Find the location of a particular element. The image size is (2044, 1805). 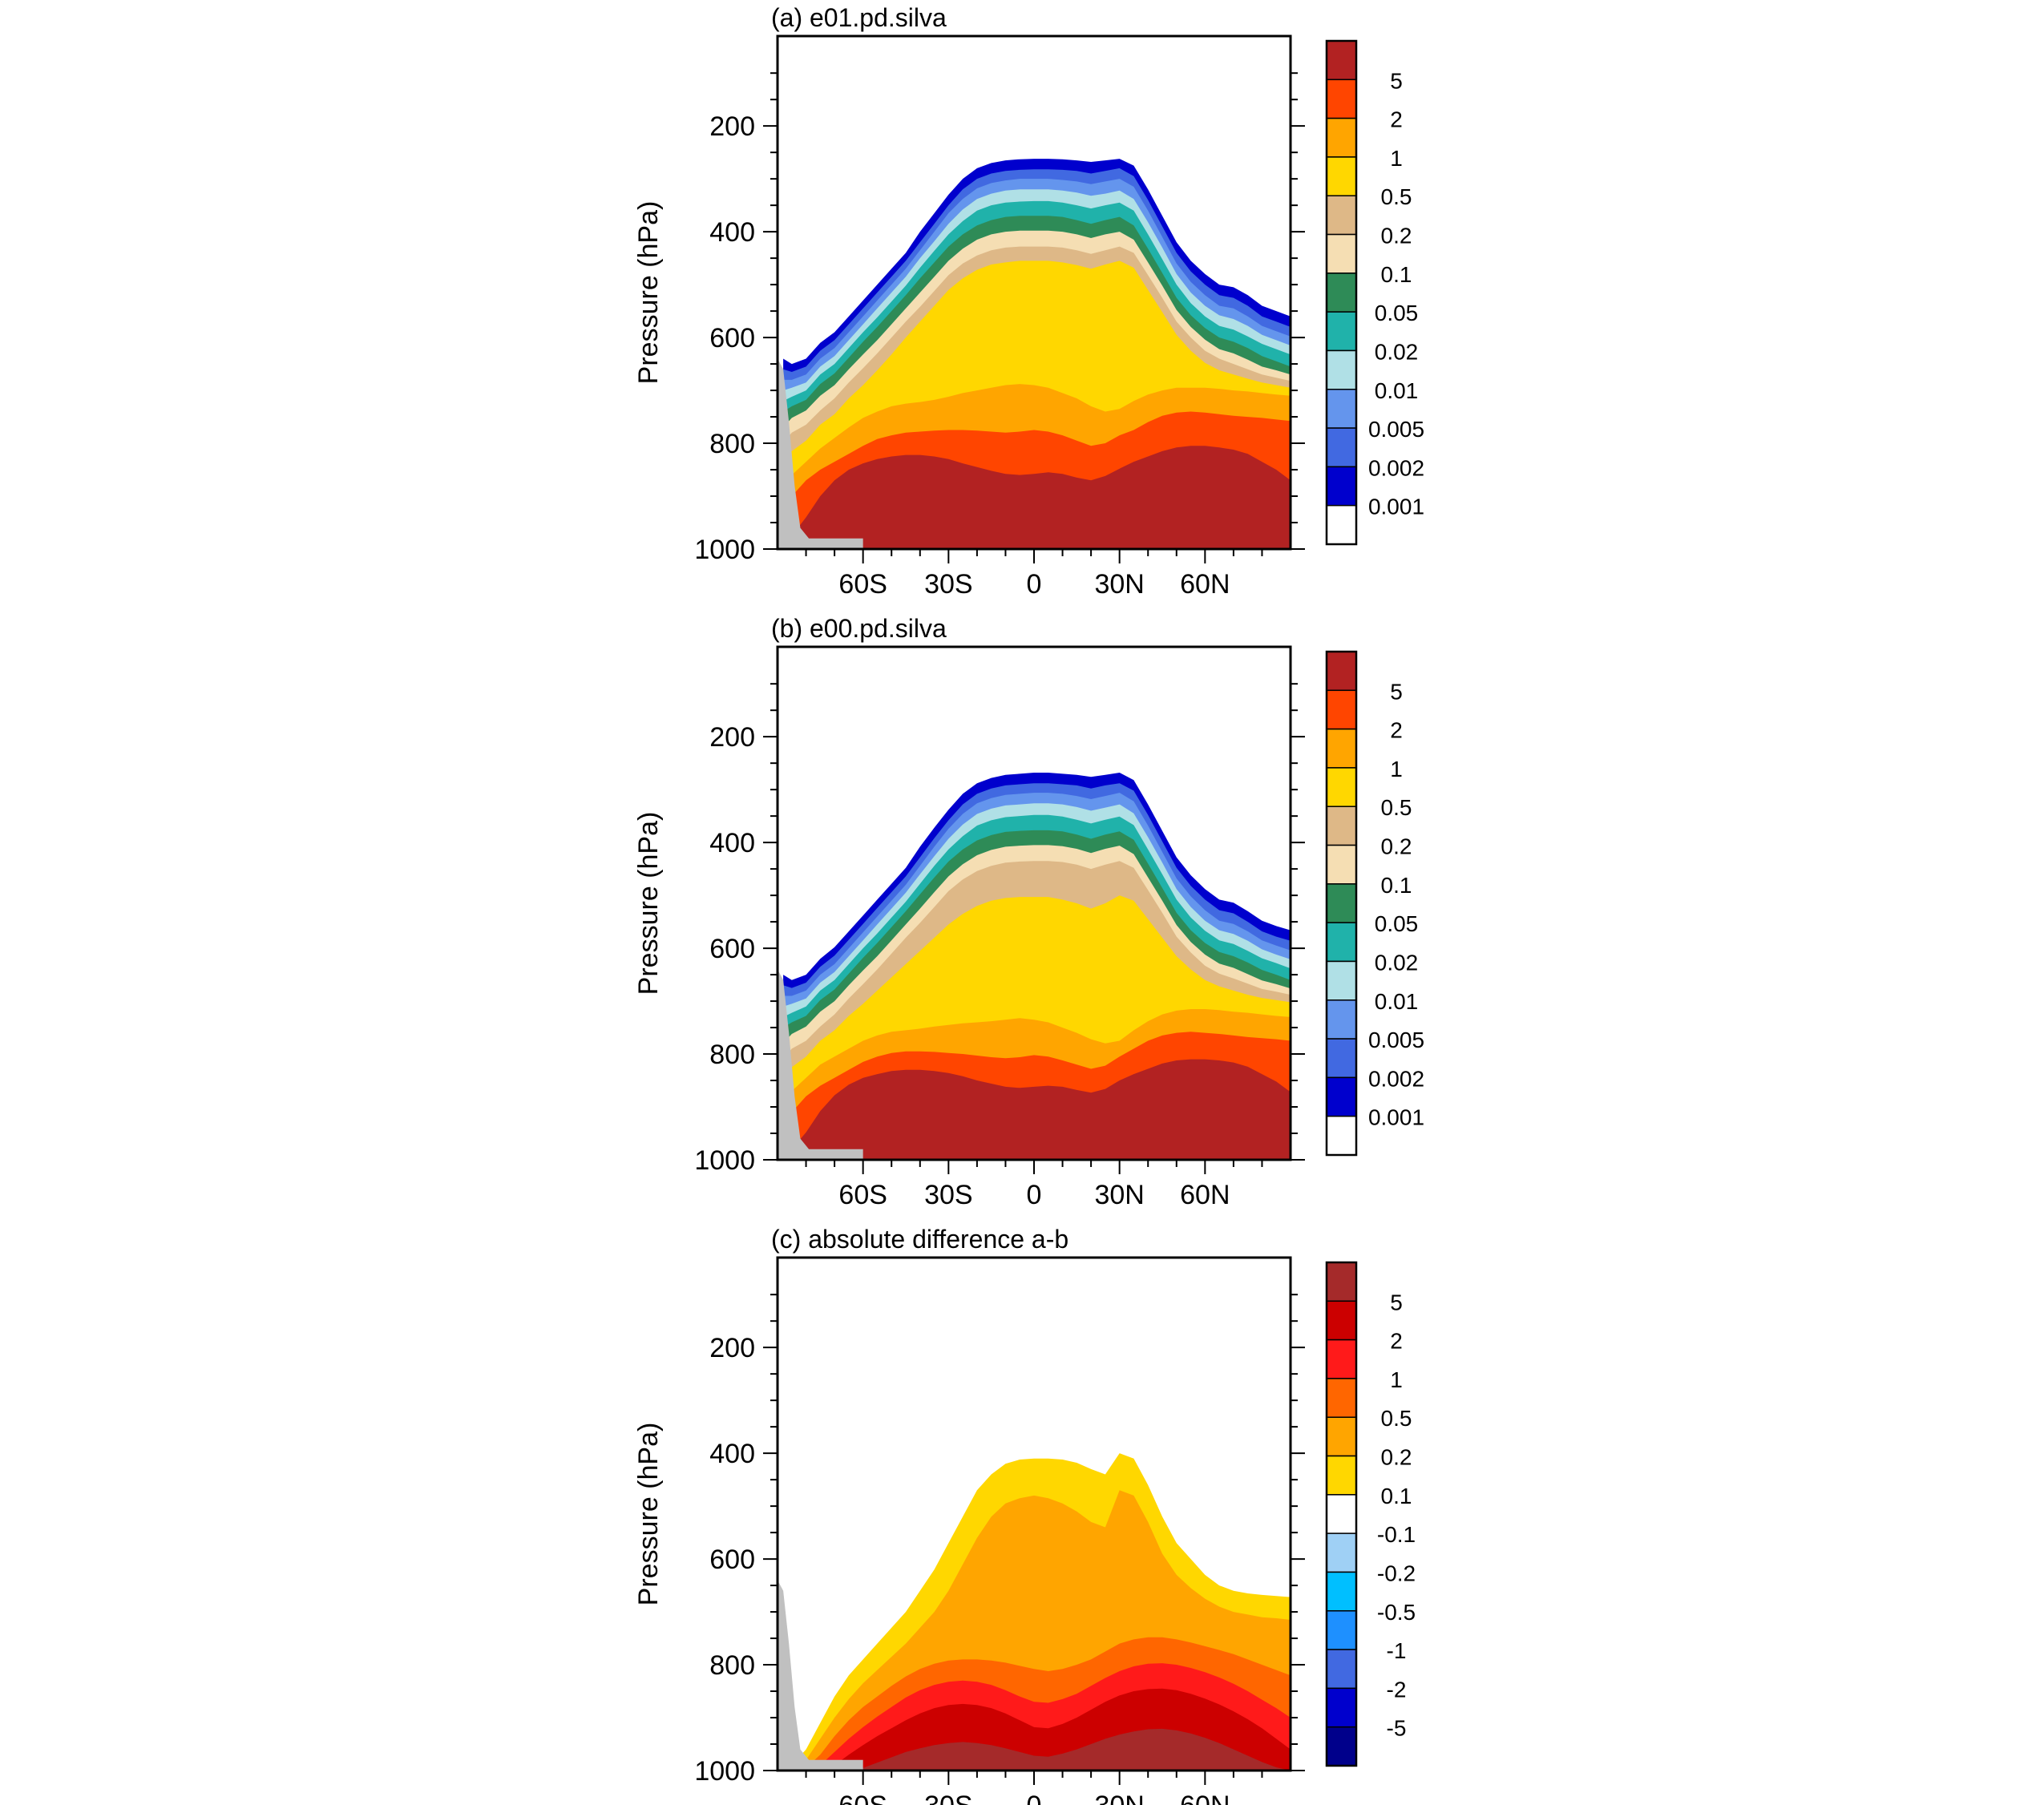

panel-c-xtick-label: 30N is located at coordinates (1119, 1798).